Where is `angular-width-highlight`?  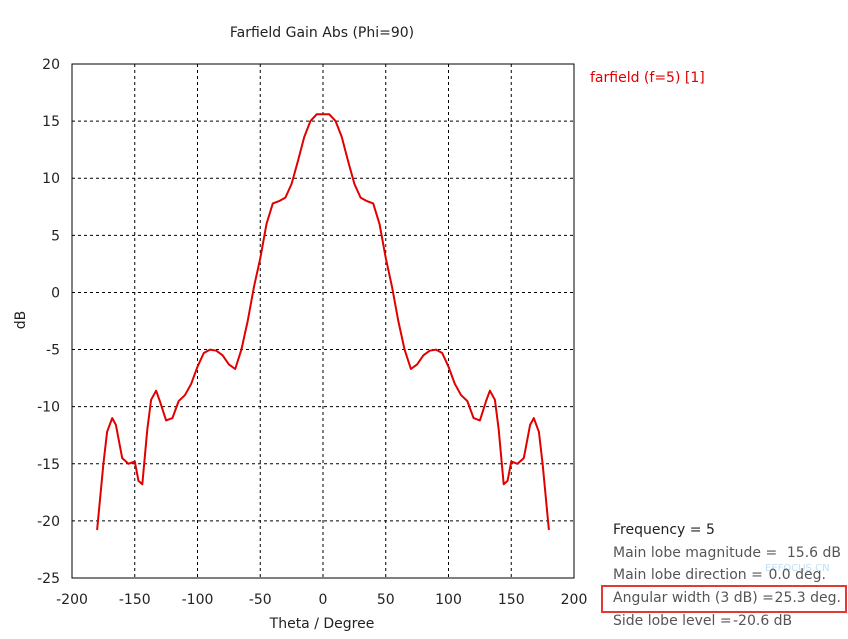 angular-width-highlight is located at coordinates (724, 599).